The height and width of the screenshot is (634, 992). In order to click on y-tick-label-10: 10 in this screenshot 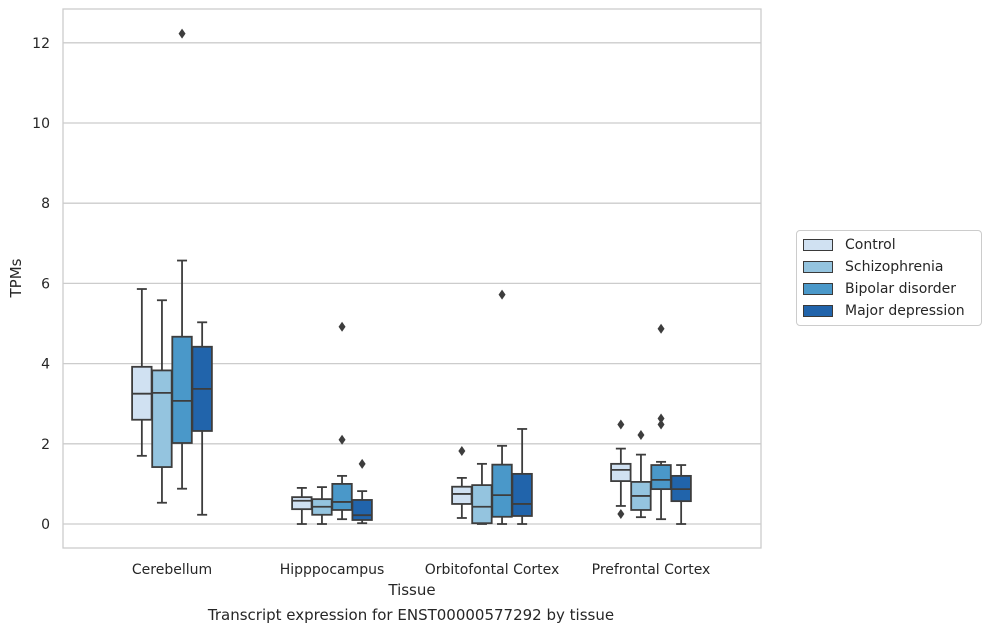, I will do `click(41, 124)`.